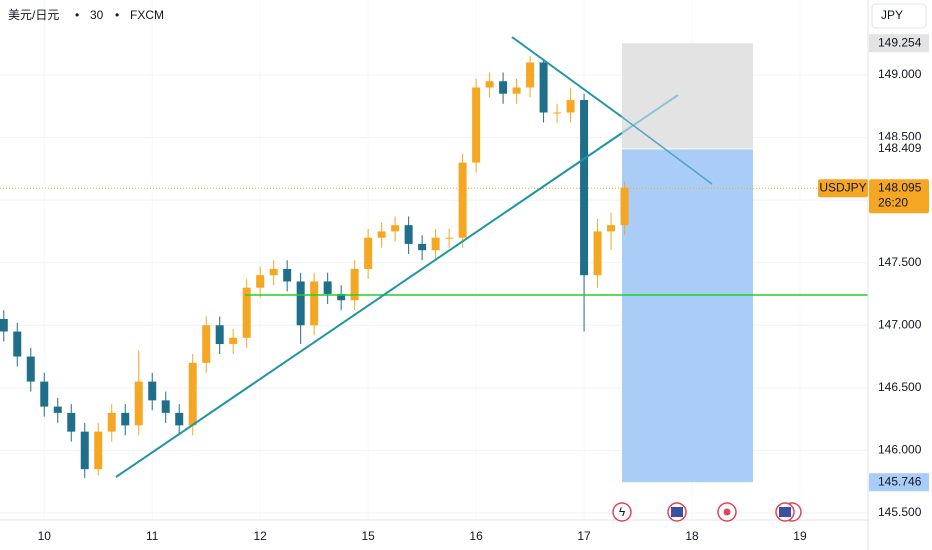 The image size is (932, 550). I want to click on currency-button, so click(899, 16).